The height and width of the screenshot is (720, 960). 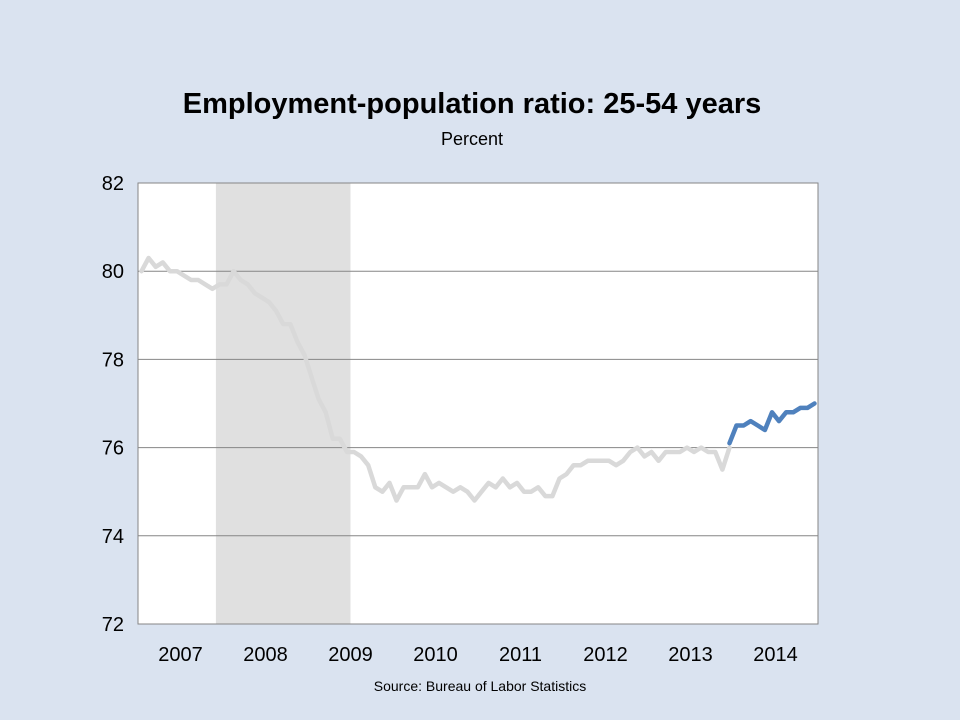 I want to click on y-tick-label: 78, so click(x=113, y=360).